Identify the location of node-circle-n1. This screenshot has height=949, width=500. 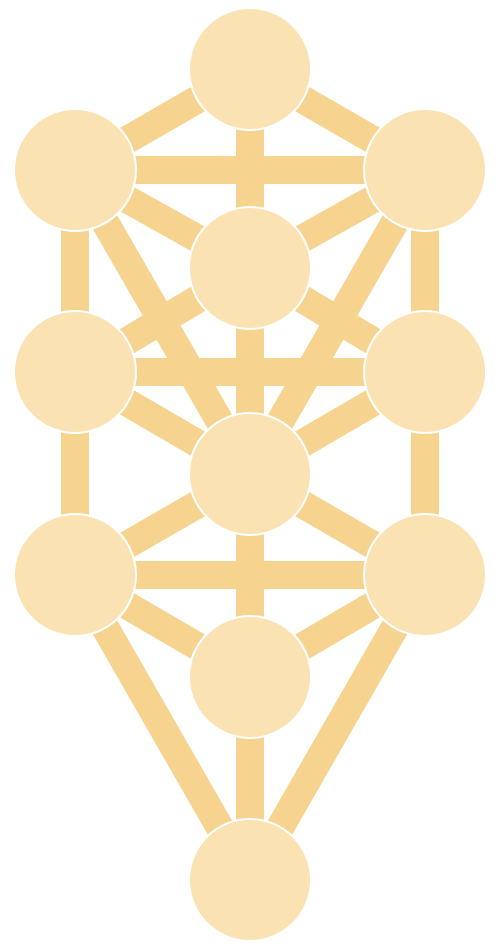
(250, 69).